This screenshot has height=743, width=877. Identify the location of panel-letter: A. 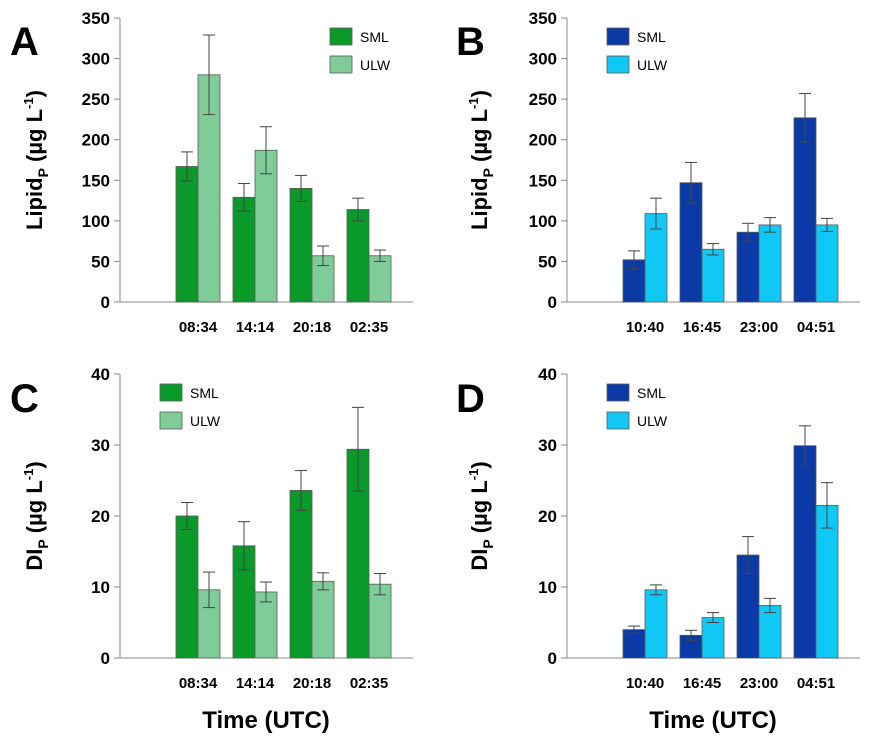
(24, 42).